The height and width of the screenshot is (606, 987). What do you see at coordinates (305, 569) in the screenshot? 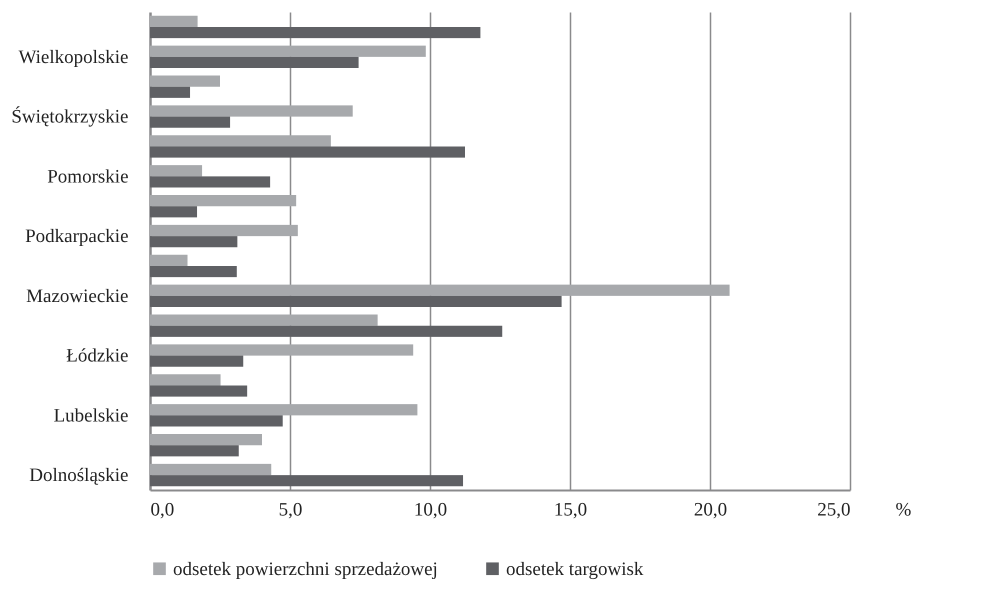
I see `legend-label: odsetek powierzchni sprzedażowej` at bounding box center [305, 569].